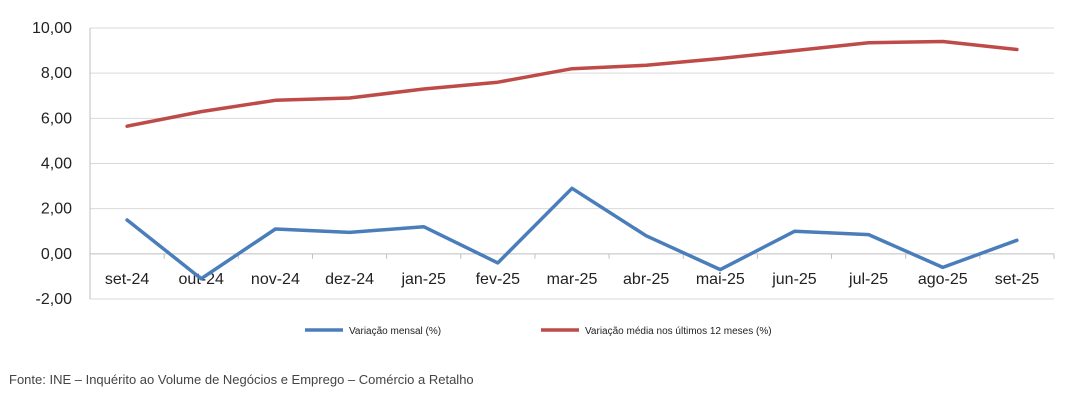 The image size is (1074, 402). Describe the element at coordinates (395, 331) in the screenshot. I see `legend-label: Variação mensal (%)` at that location.